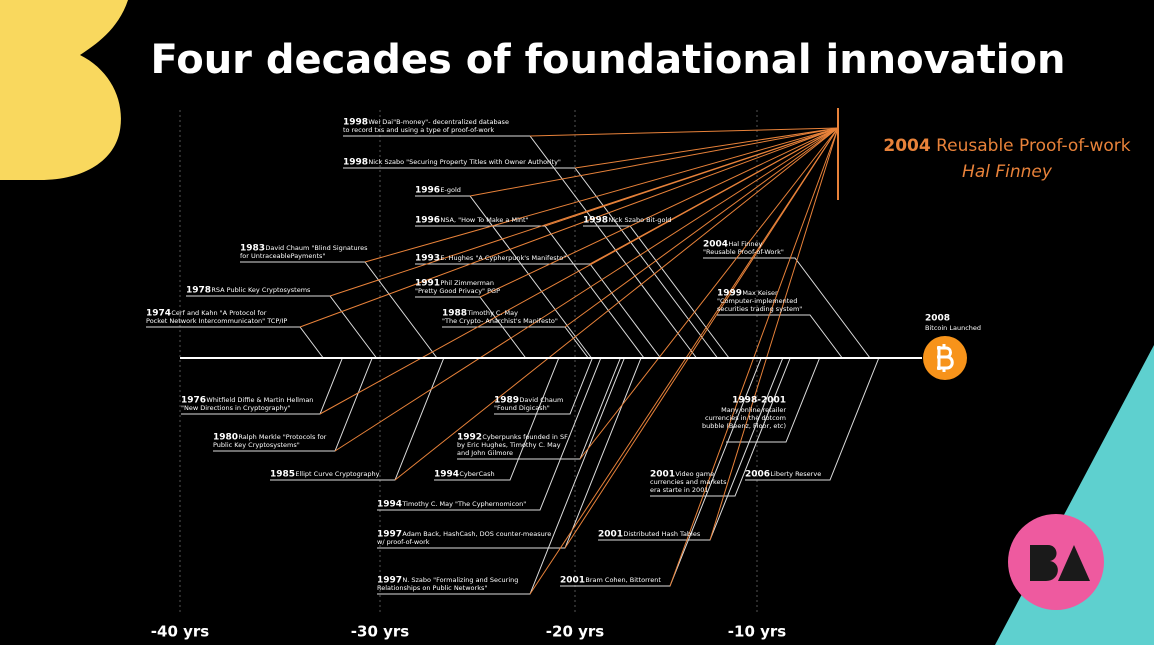  What do you see at coordinates (694, 474) in the screenshot?
I see `event-text: Video game` at bounding box center [694, 474].